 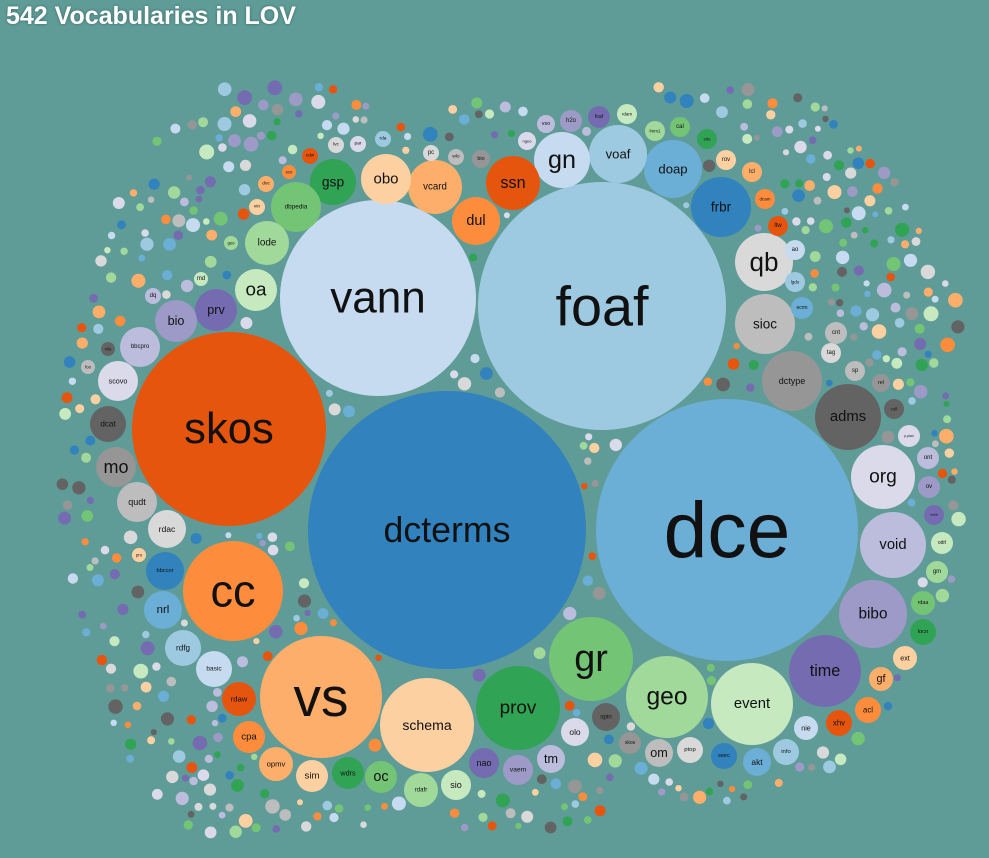 I want to click on vocabulary-bubble: sp, so click(x=855, y=371).